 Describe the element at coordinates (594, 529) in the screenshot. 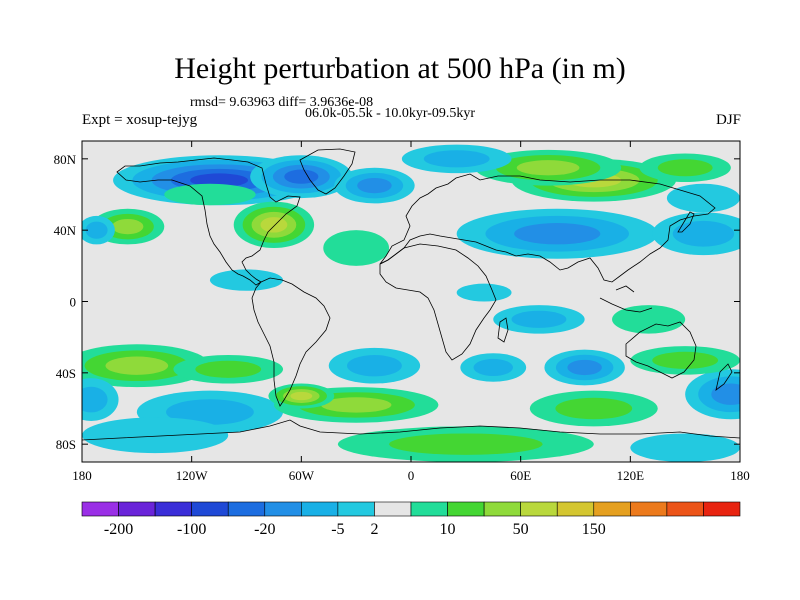

I see `colorbar-label: 150` at that location.